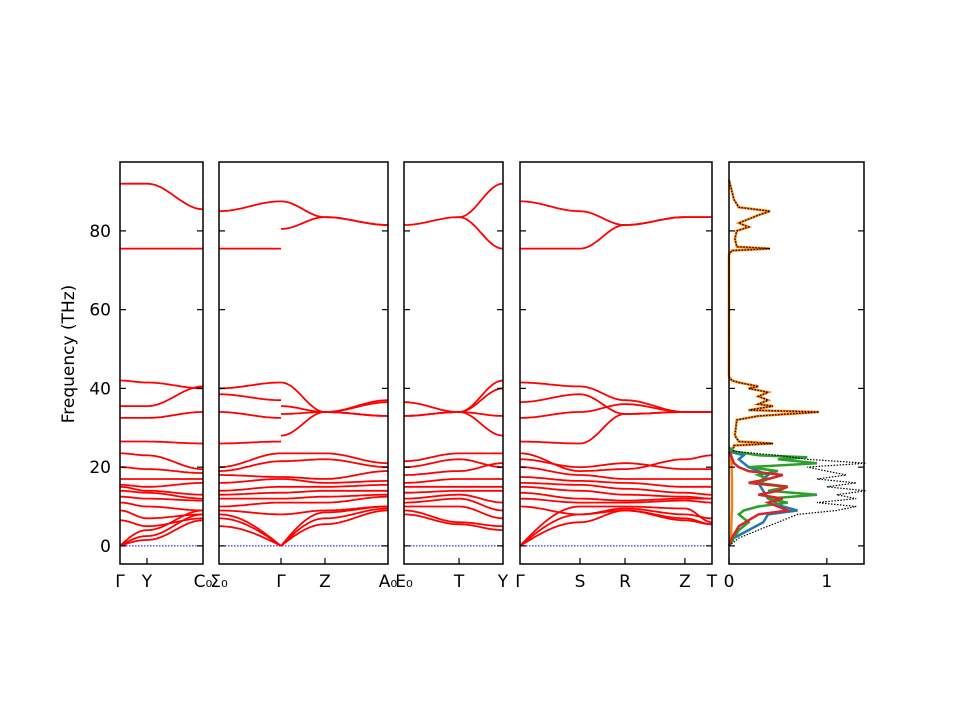 The image size is (960, 720). I want to click on dos-x-tick-label: 0, so click(729, 582).